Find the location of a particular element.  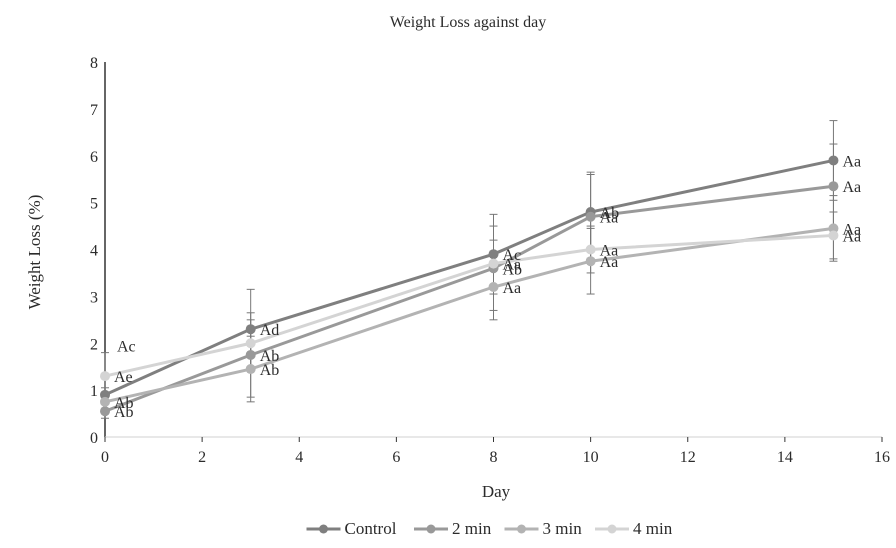

y-tick-label: 2 is located at coordinates (94, 344).